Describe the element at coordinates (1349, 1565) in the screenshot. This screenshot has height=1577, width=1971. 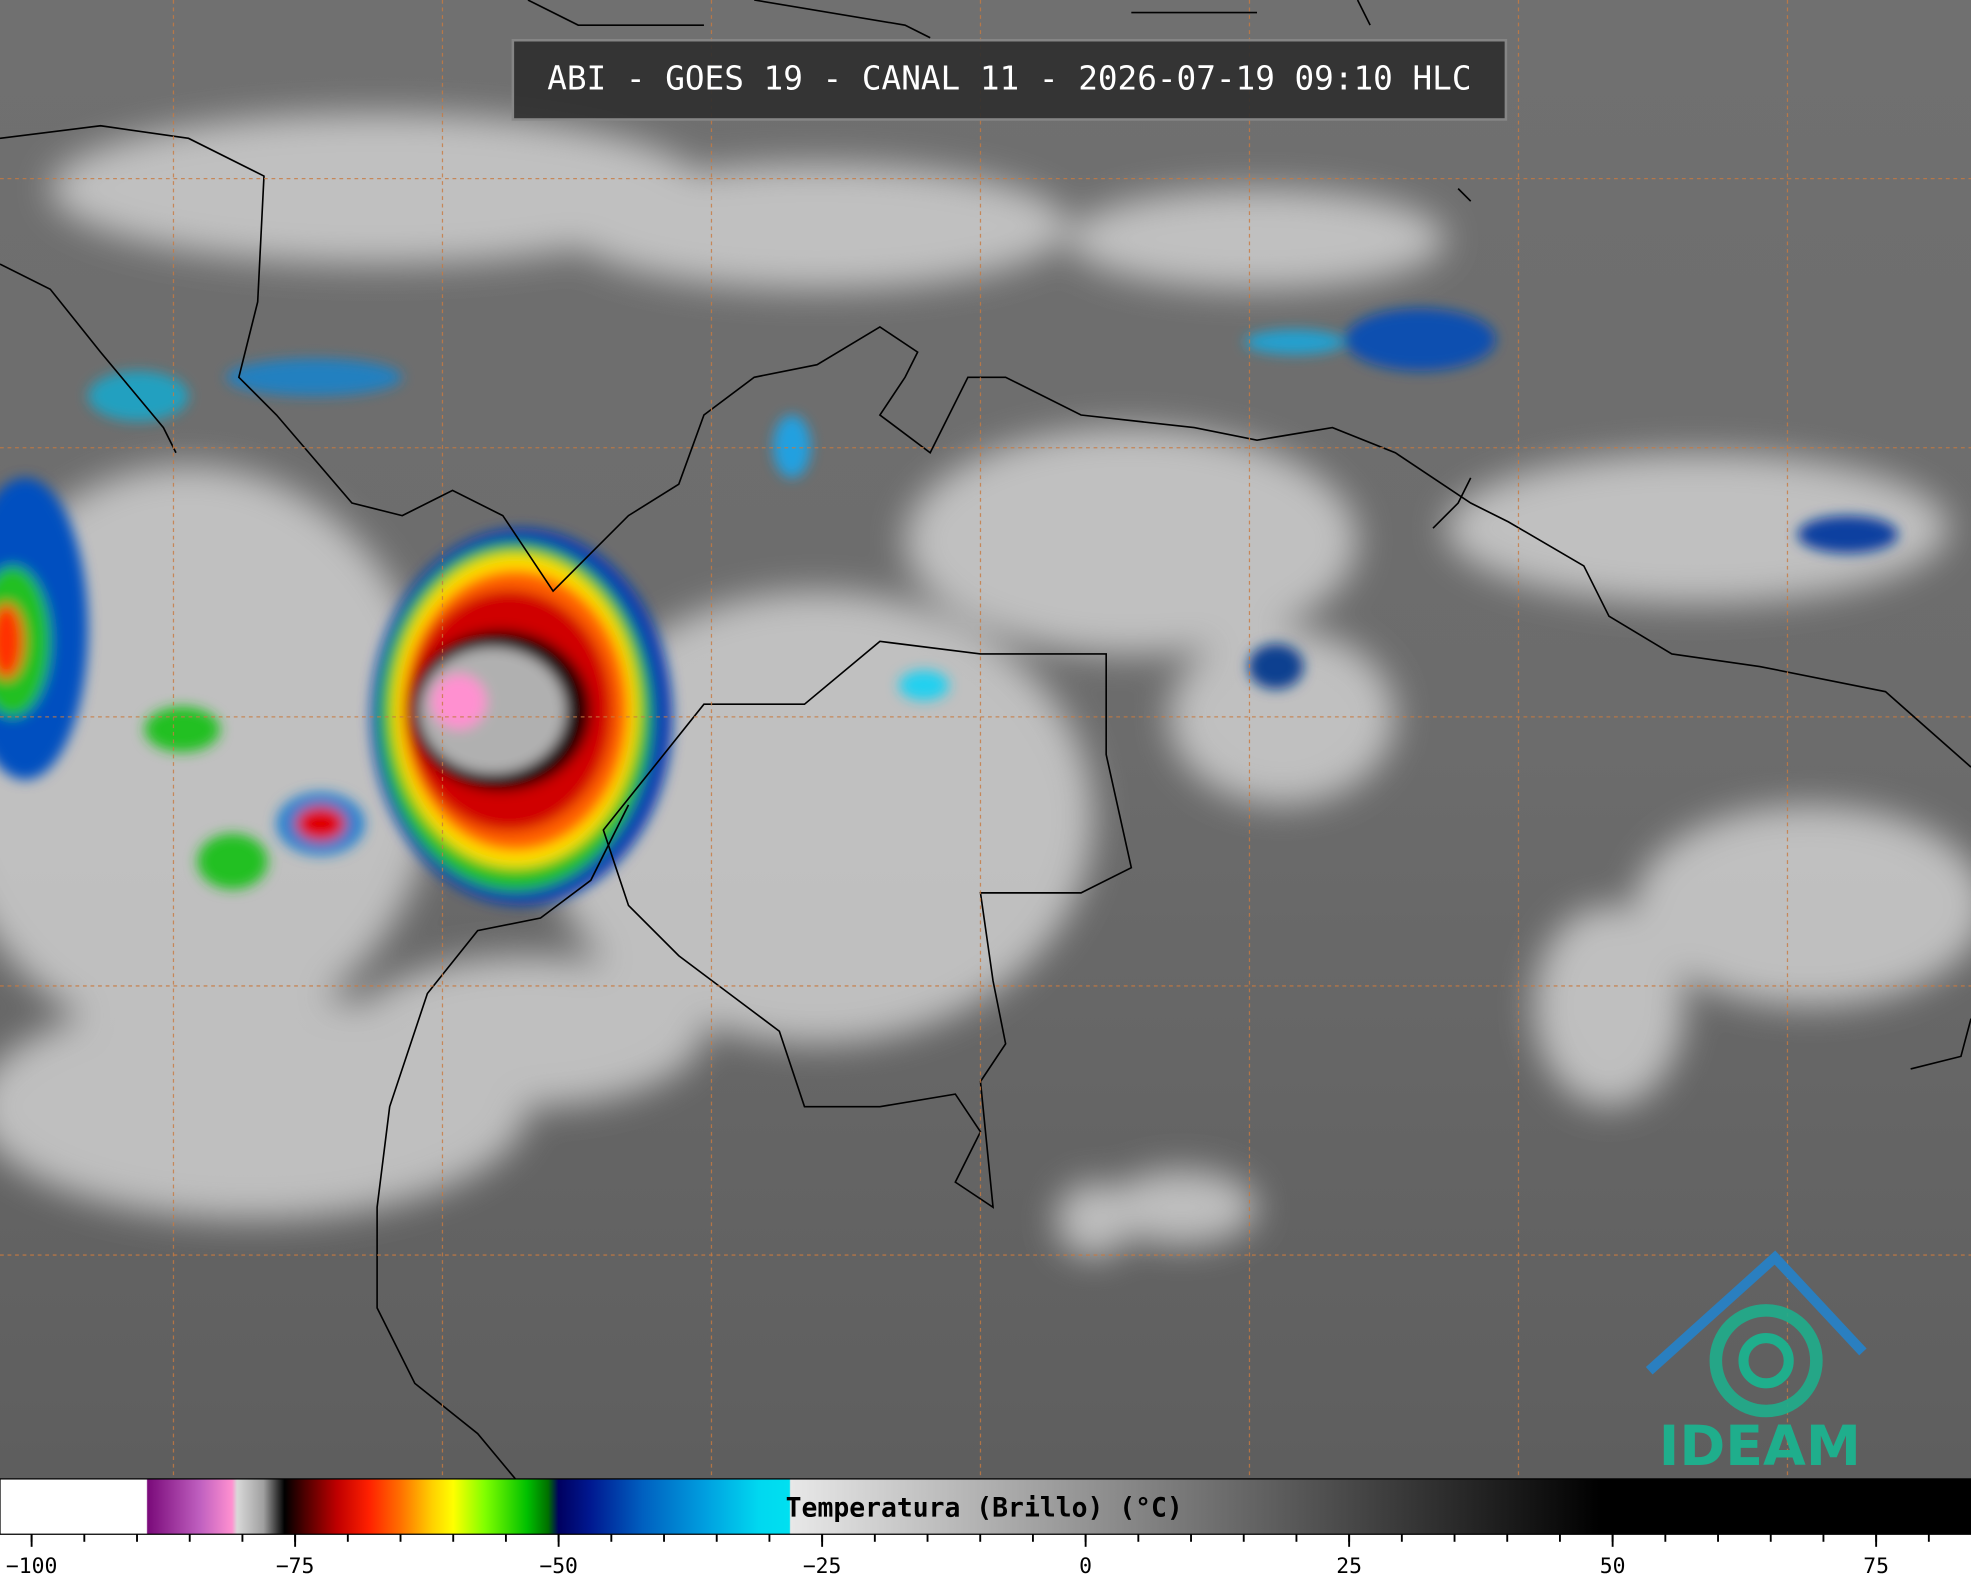
I see `tick-label: 25` at that location.